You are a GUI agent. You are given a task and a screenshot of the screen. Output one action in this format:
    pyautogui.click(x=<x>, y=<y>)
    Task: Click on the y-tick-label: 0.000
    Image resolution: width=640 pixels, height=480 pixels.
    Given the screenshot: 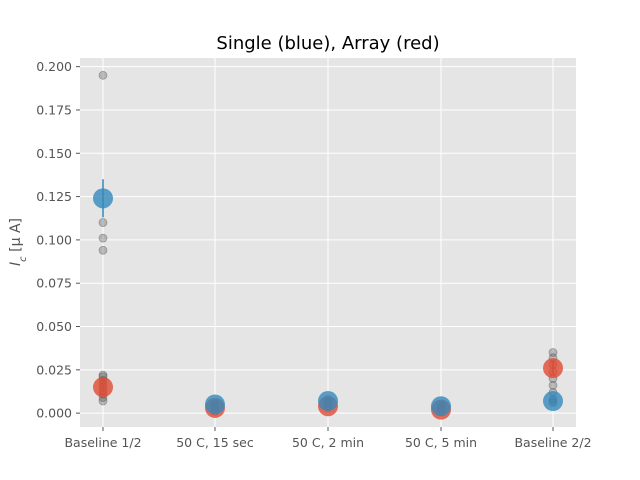 What is the action you would take?
    pyautogui.click(x=54, y=413)
    